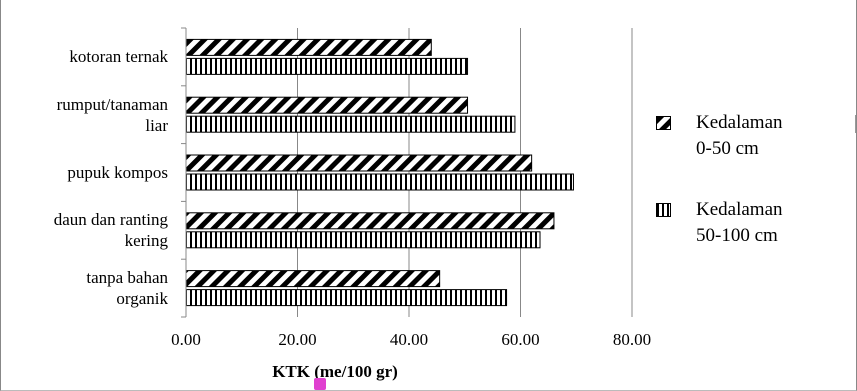 The width and height of the screenshot is (857, 391). Describe the element at coordinates (320, 384) in the screenshot. I see `cursor-marker` at that location.